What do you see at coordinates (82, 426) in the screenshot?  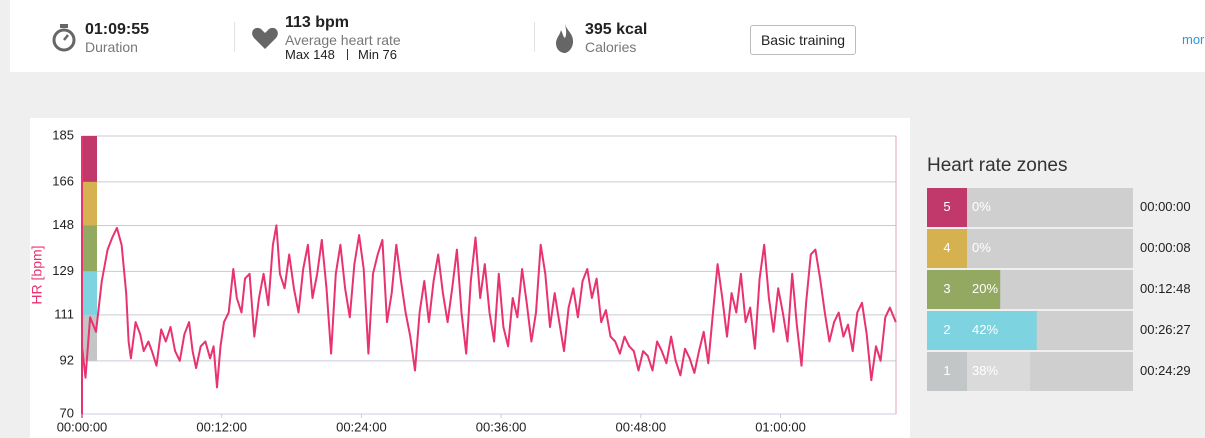 I see `x-tick-label: 00:00:00` at bounding box center [82, 426].